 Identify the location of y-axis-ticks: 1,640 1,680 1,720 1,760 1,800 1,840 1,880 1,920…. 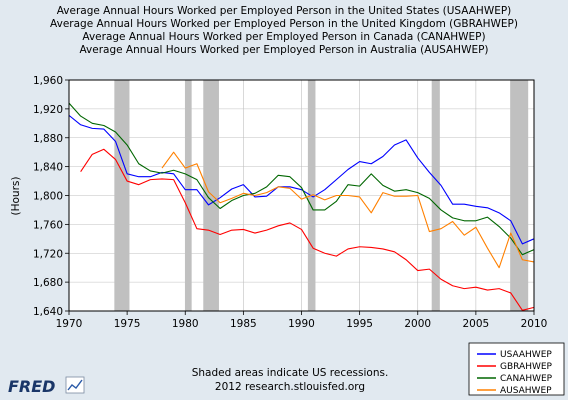
(51, 196).